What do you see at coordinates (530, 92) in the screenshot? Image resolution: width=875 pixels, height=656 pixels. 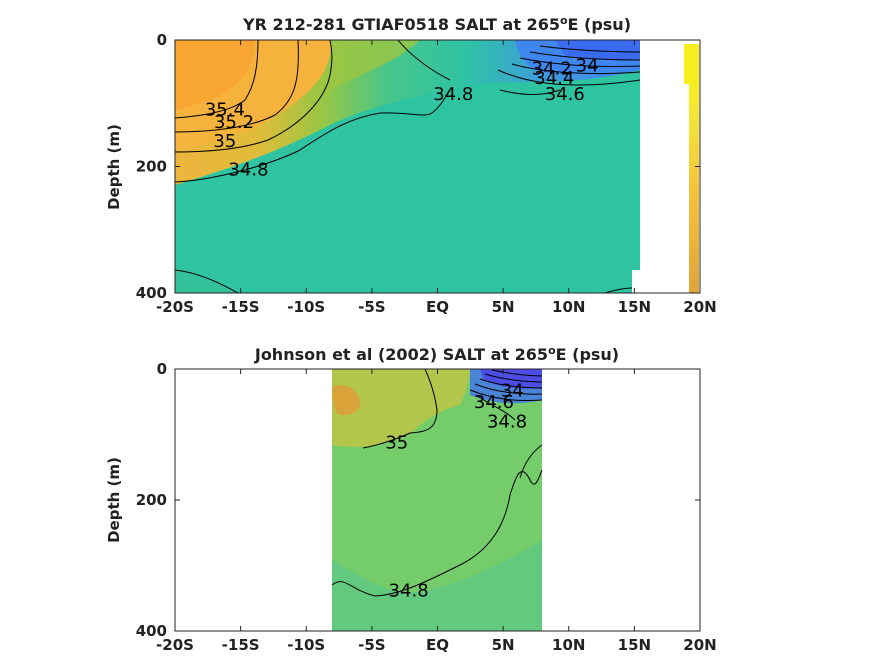 I see `contour-34-8-east` at bounding box center [530, 92].